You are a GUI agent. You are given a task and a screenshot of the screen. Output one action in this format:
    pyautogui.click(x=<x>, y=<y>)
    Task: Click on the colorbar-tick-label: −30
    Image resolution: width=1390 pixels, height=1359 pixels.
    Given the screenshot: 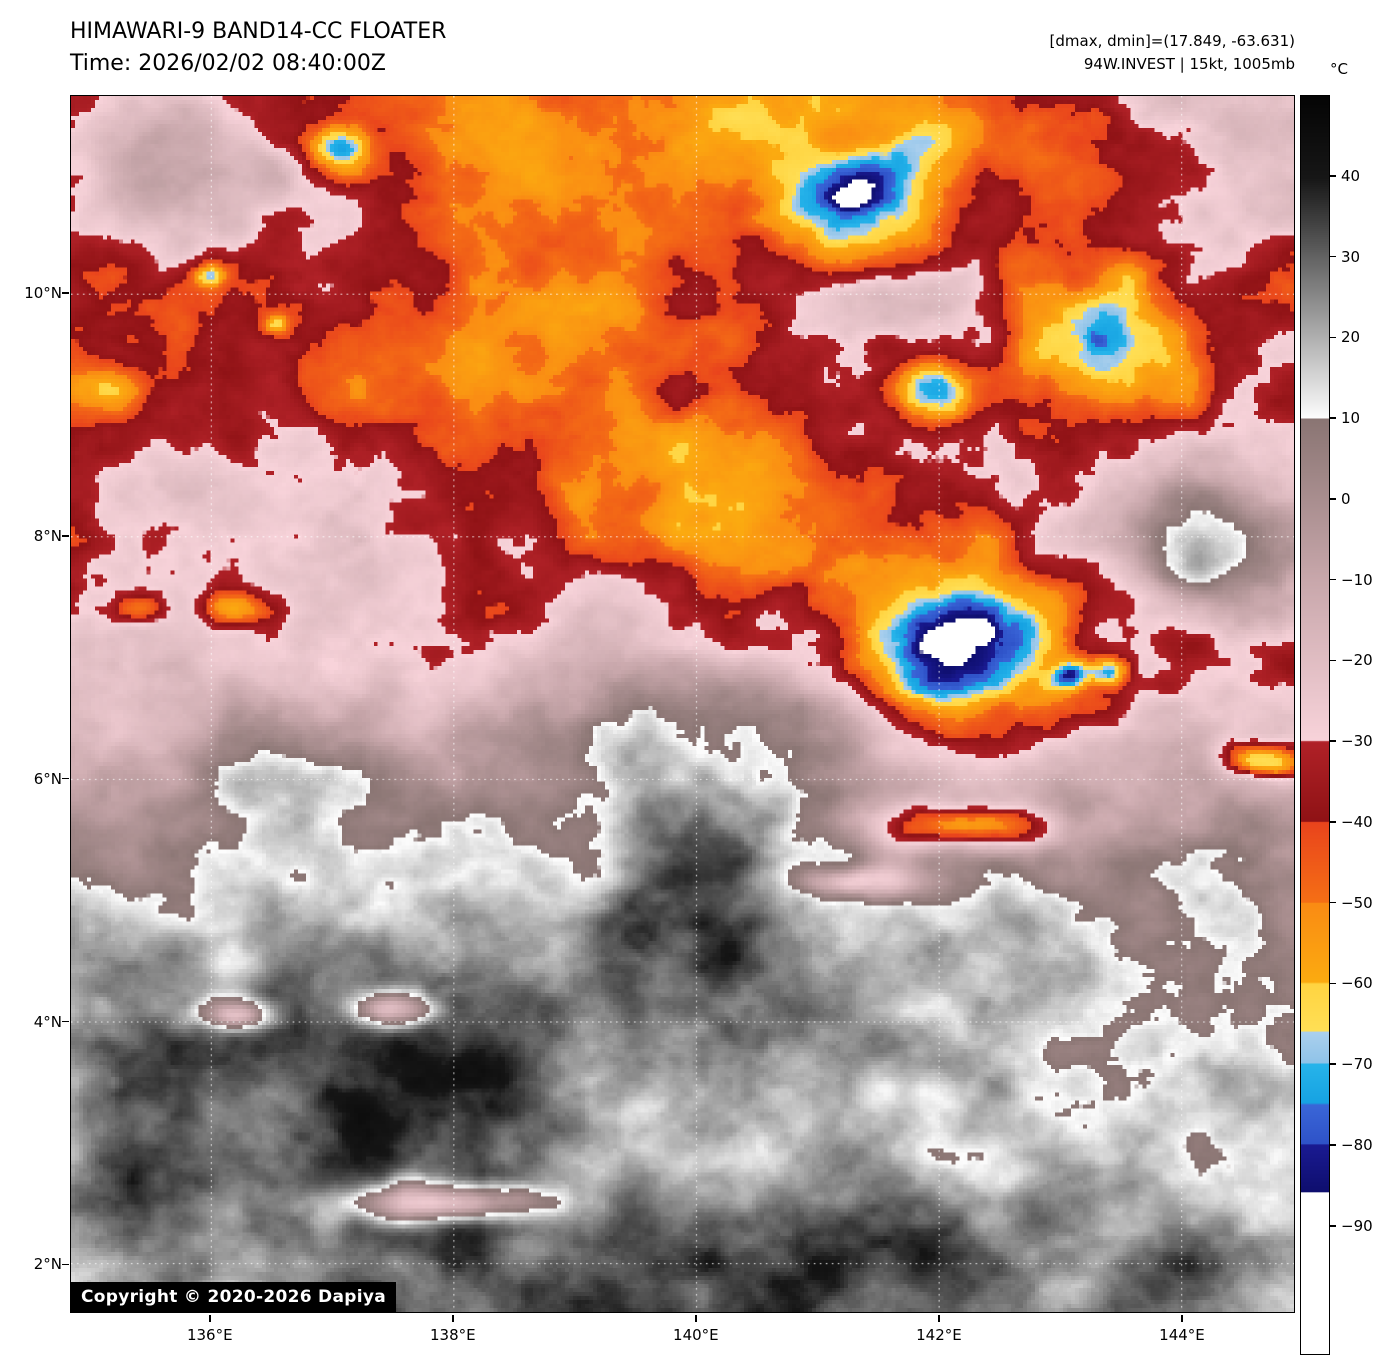 What is the action you would take?
    pyautogui.click(x=1357, y=741)
    